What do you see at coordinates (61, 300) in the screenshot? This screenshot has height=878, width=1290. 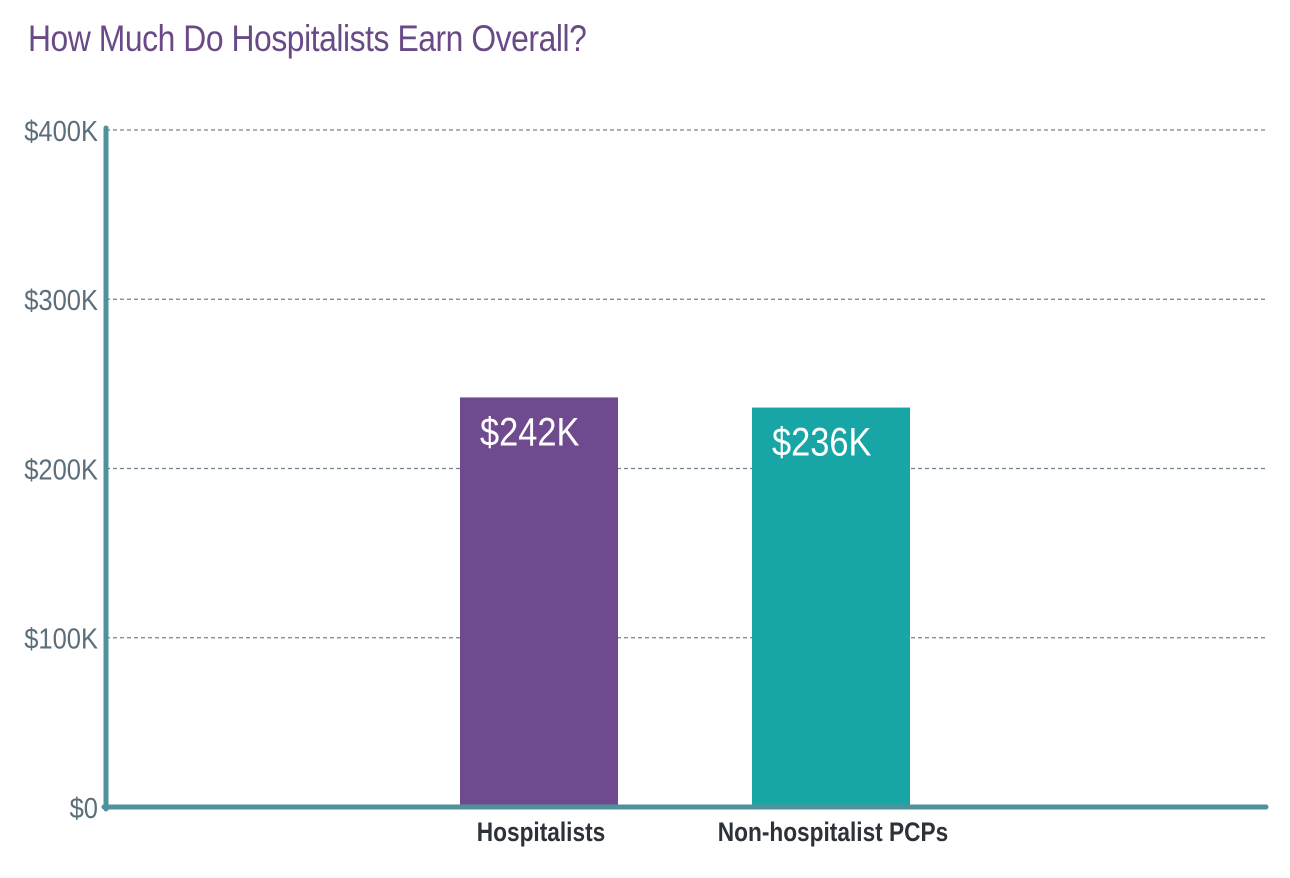 I see `y-tick-label: $300K` at bounding box center [61, 300].